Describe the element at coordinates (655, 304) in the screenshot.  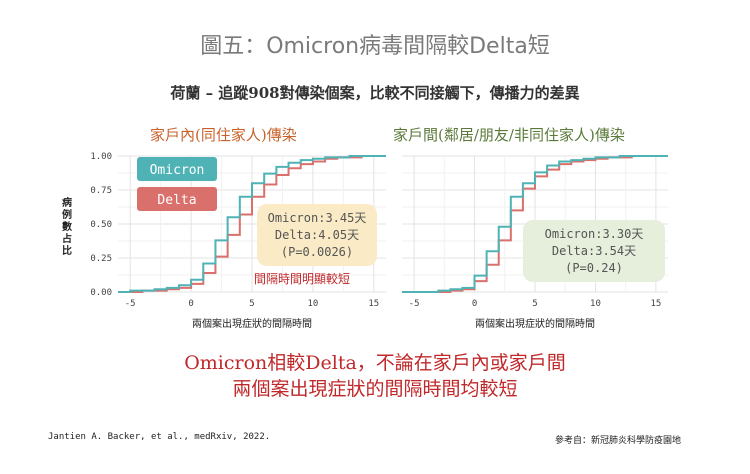
I see `right-x-tick-label: 15` at that location.